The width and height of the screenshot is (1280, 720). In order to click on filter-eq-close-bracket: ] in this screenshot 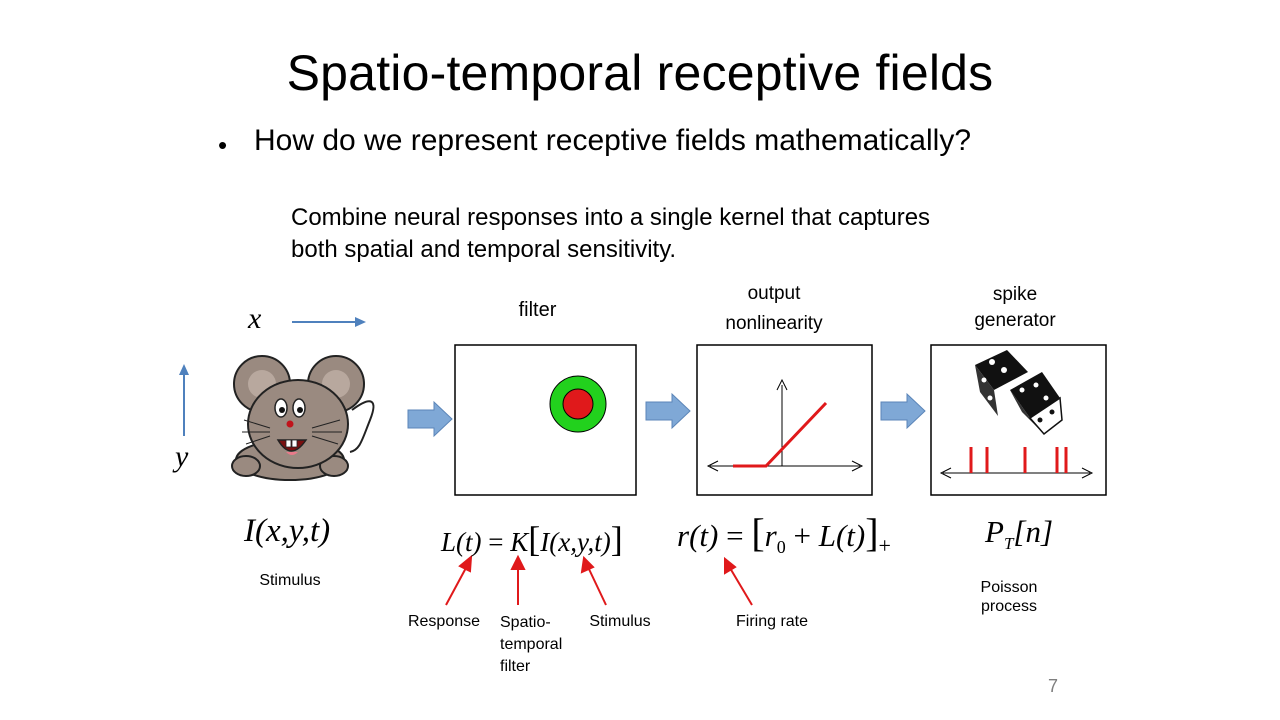, I will do `click(616, 539)`.